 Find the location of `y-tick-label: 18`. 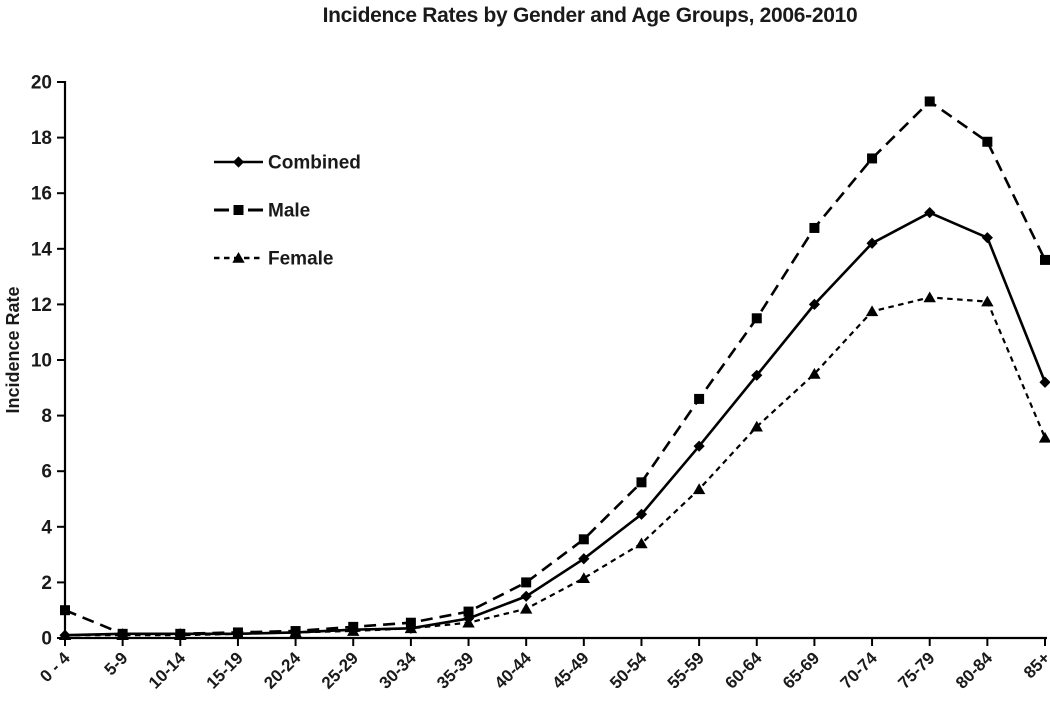

y-tick-label: 18 is located at coordinates (41, 138).